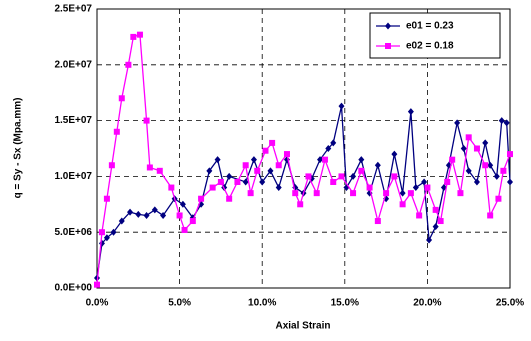 Image resolution: width=531 pixels, height=341 pixels. I want to click on x-axis-title: Axial Strain, so click(302, 326).